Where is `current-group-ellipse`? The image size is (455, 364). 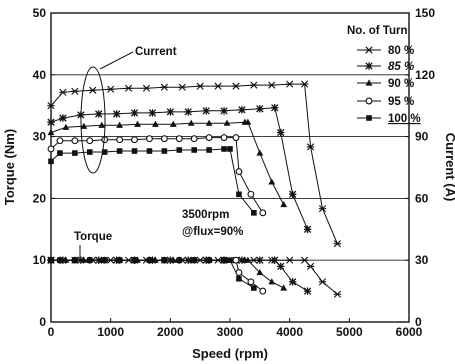
current-group-ellipse is located at coordinates (93, 120).